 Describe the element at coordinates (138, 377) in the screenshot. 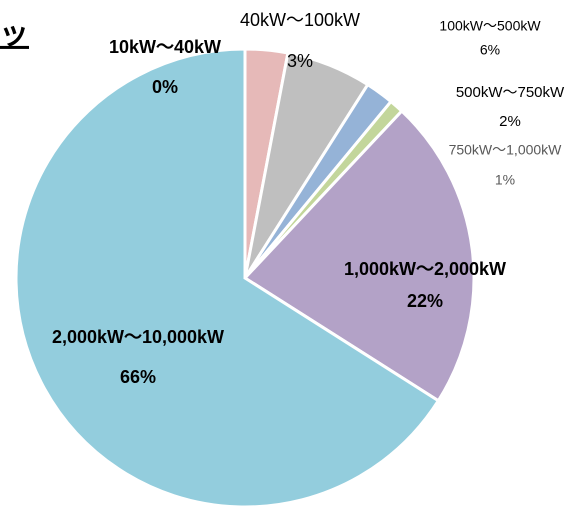

I see `slice-value-label: 66%` at that location.